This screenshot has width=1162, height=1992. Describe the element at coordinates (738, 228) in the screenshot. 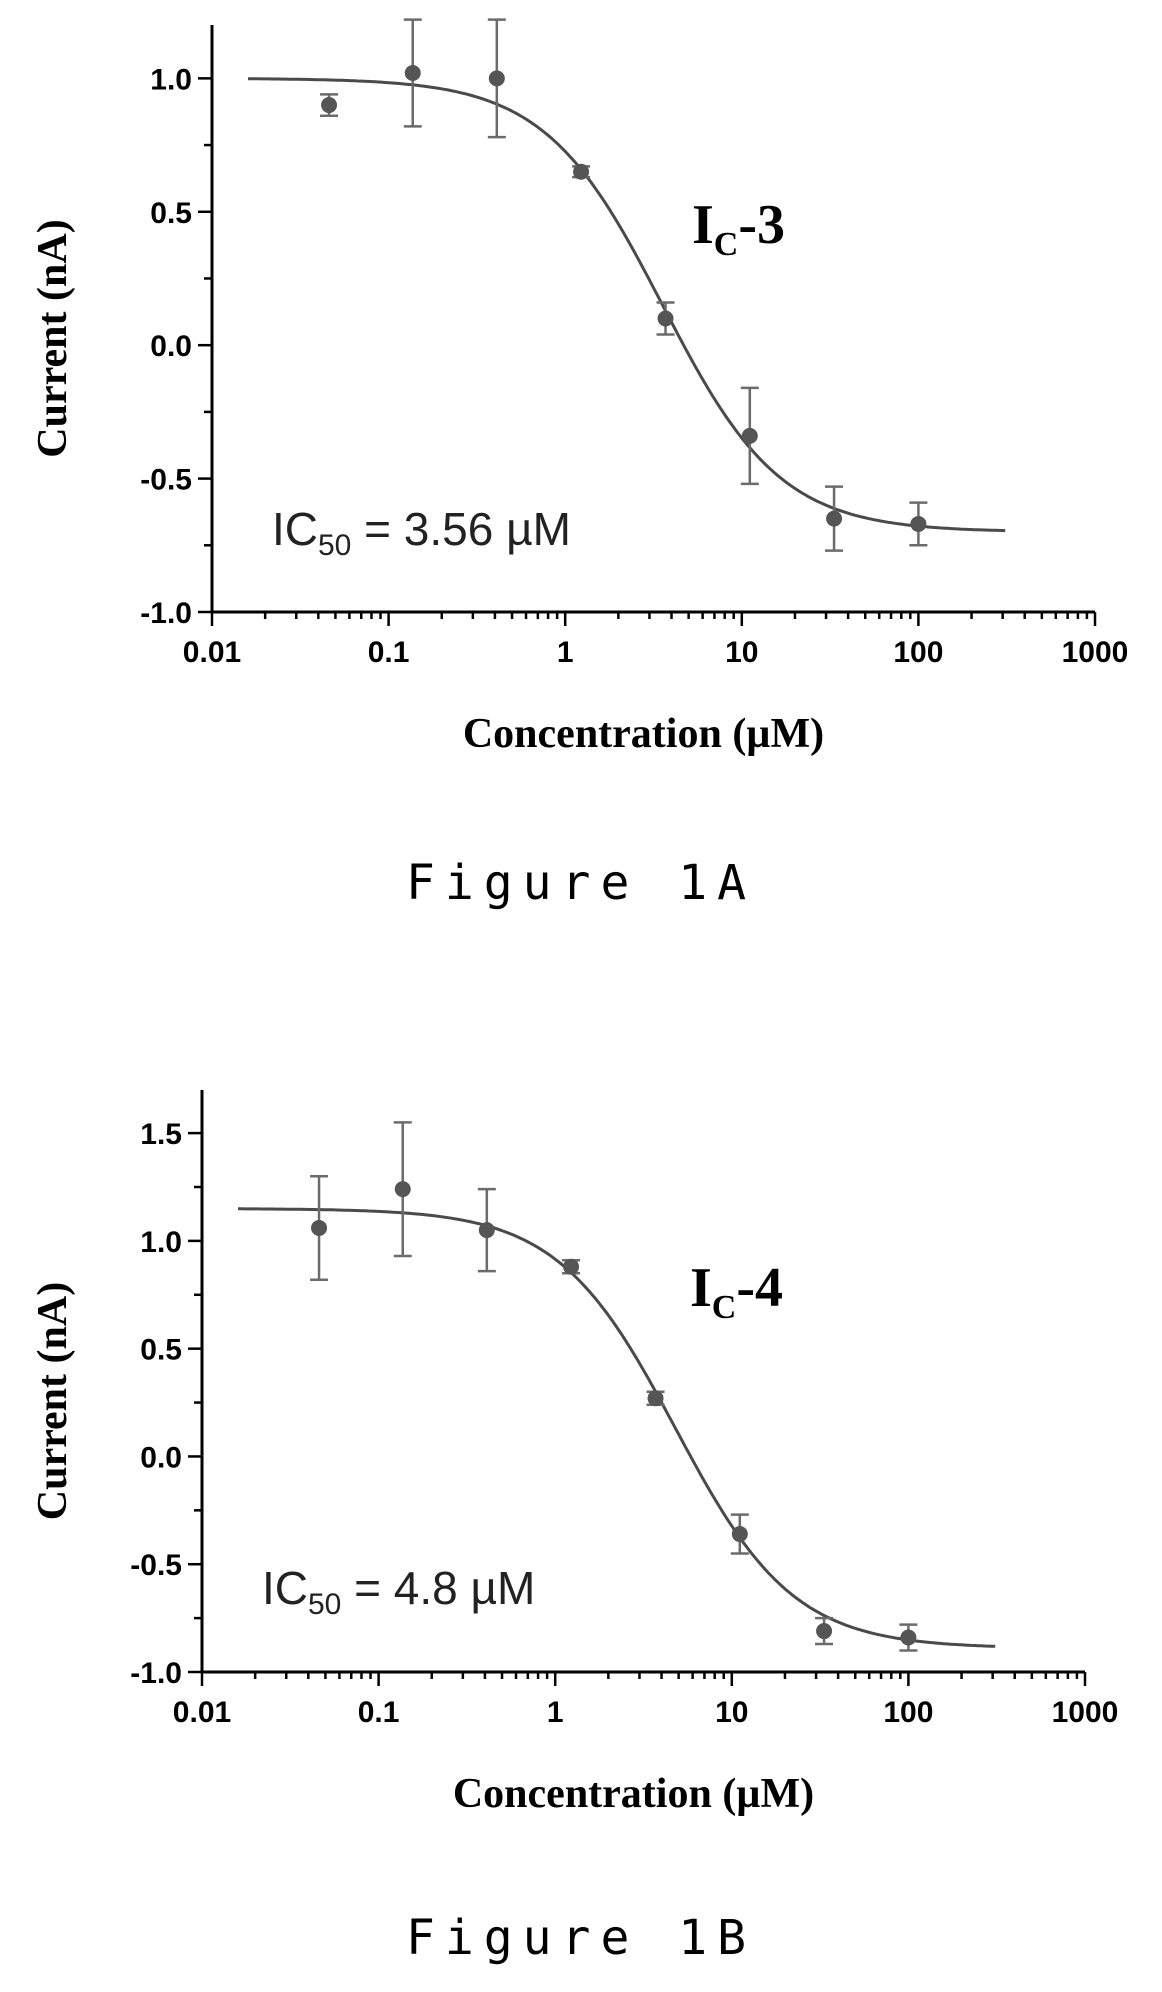

I see `compound-label: IC-3` at that location.